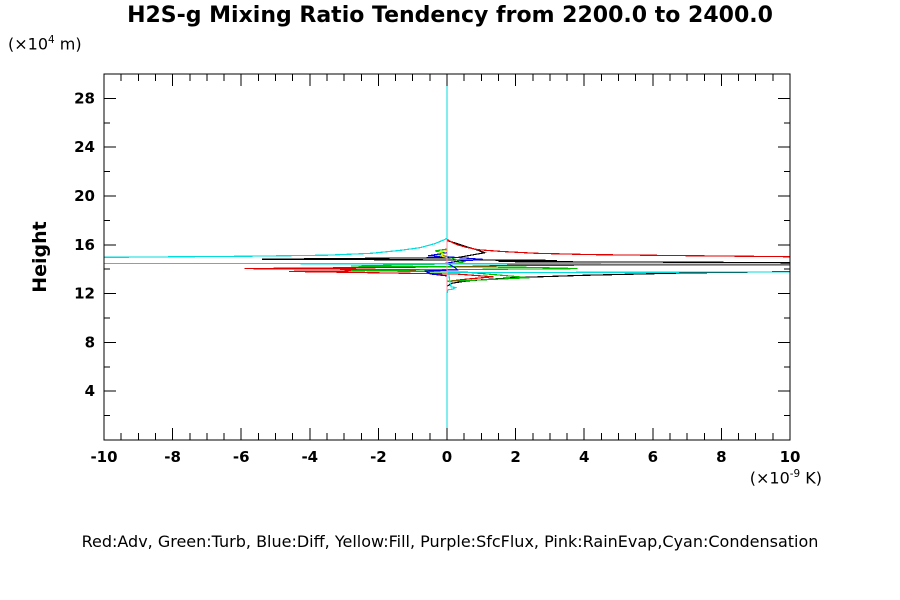  What do you see at coordinates (447, 457) in the screenshot?
I see `x-tick-label-0: 0` at bounding box center [447, 457].